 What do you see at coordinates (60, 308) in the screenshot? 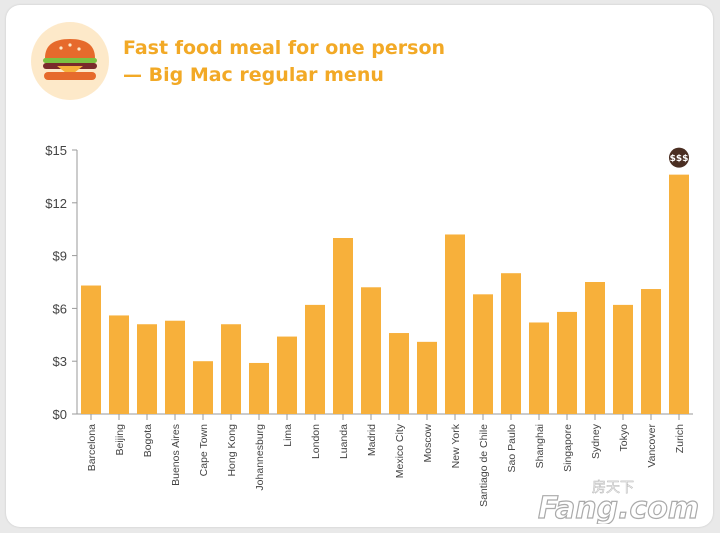
I see `y-tick-label: $6` at bounding box center [60, 308].